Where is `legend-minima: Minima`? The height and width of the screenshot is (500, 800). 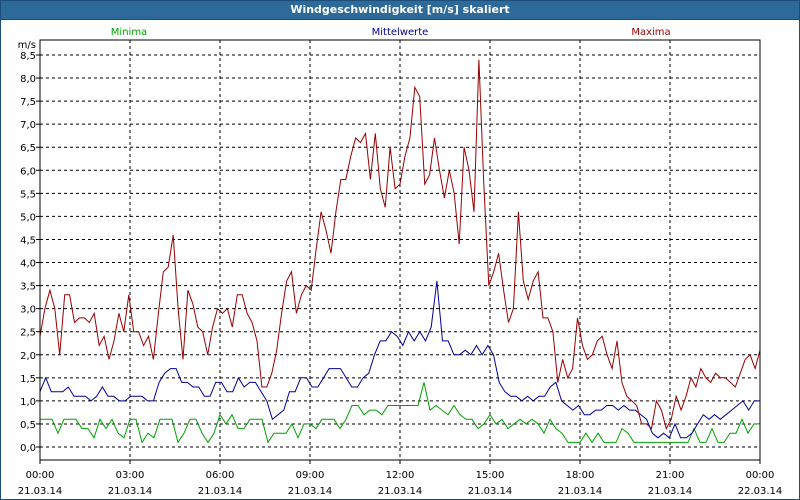 legend-minima: Minima is located at coordinates (129, 32).